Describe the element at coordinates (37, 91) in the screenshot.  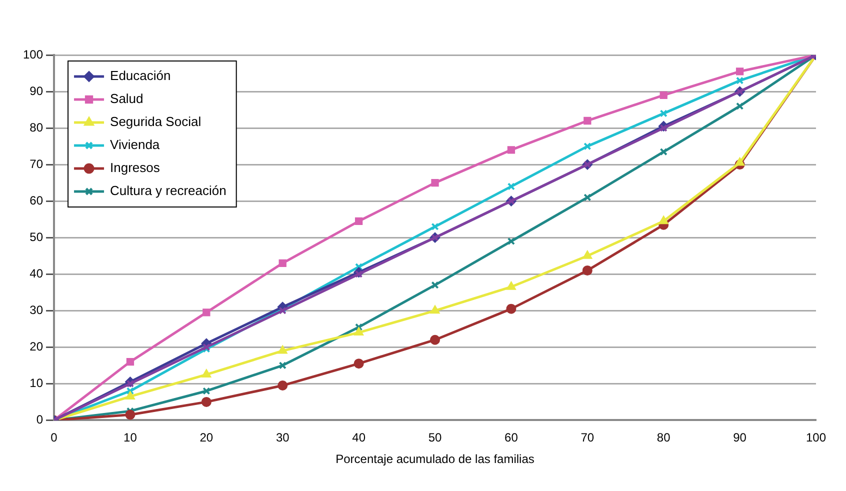
I see `y-tick-label: 90` at that location.